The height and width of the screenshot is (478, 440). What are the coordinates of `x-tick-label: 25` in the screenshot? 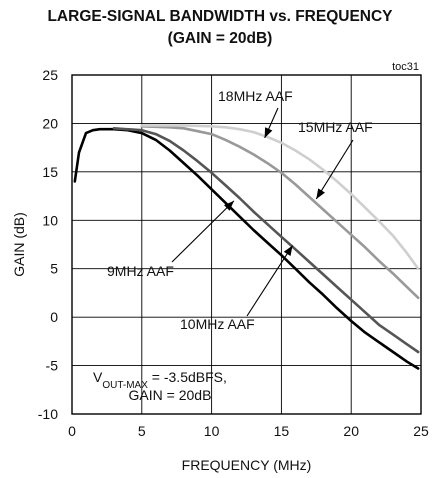 It's located at (421, 431).